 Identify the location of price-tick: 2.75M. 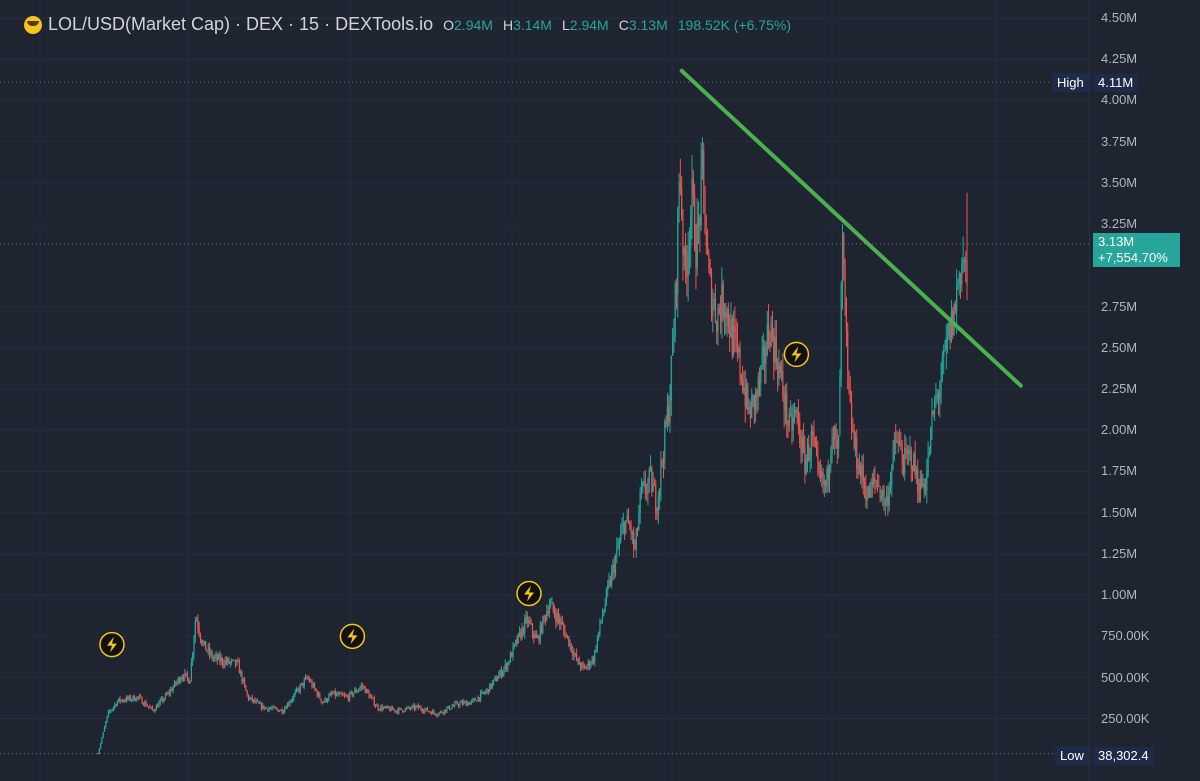
(1119, 306).